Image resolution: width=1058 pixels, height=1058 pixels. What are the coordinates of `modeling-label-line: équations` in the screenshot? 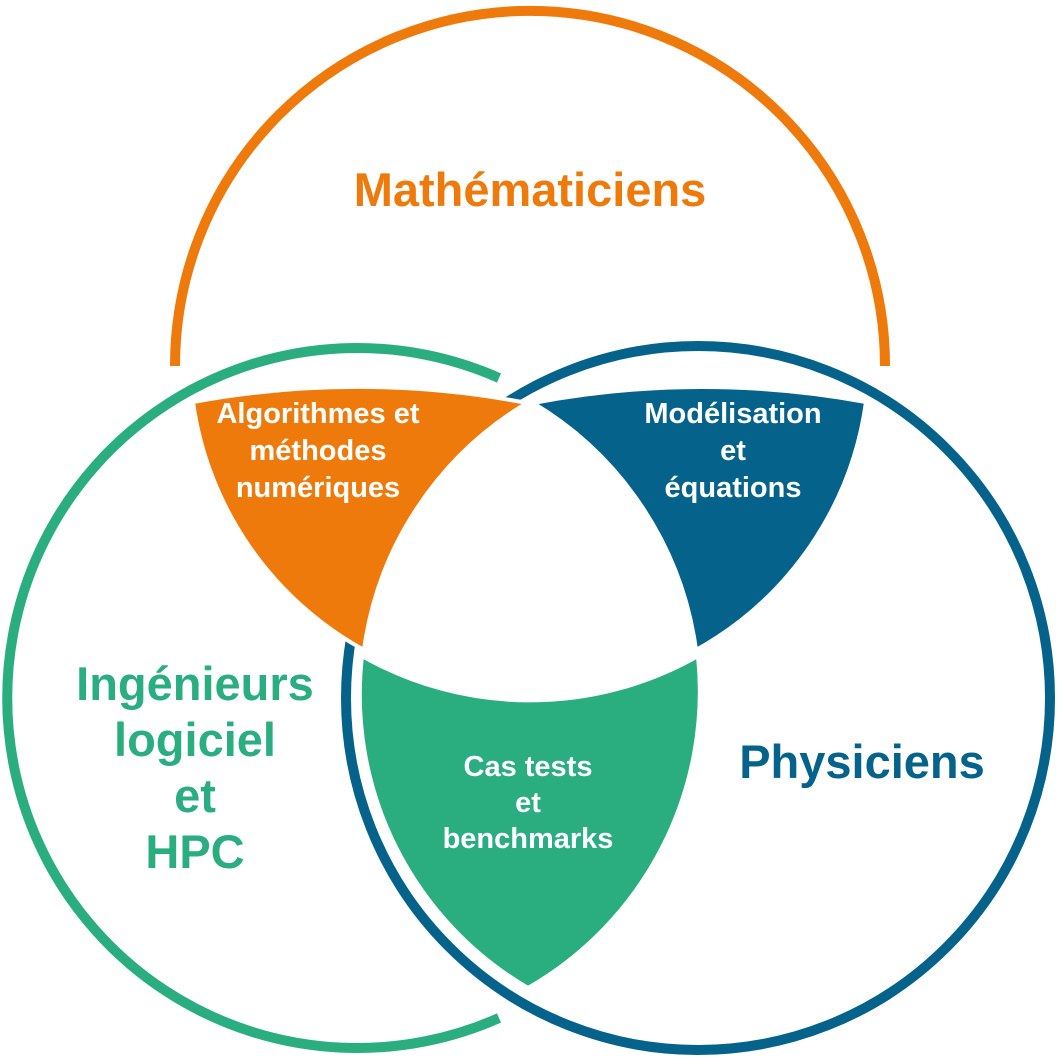 It's located at (733, 488).